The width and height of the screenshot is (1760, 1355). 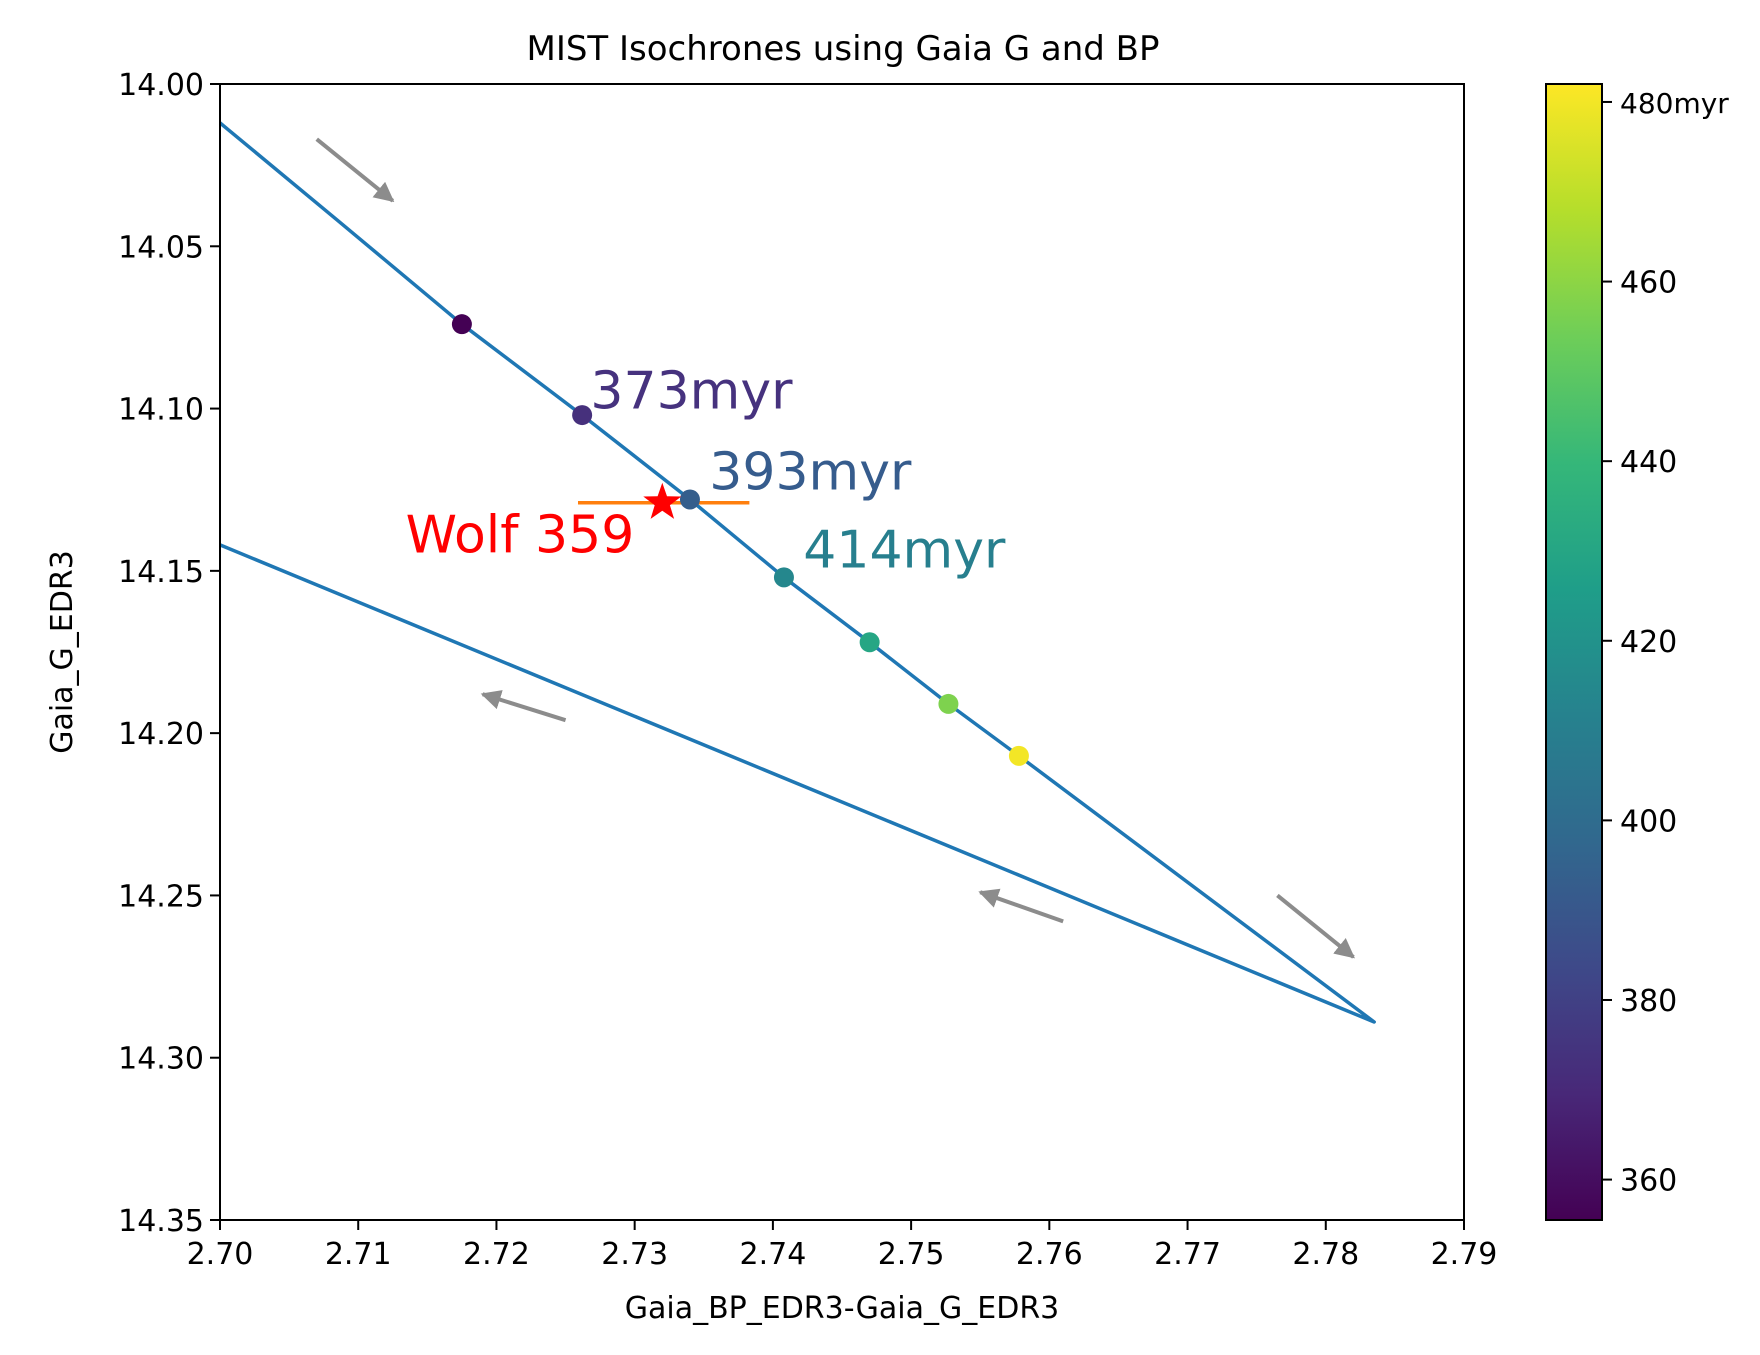 What do you see at coordinates (161, 85) in the screenshot?
I see `y-tick-label: 14.00` at bounding box center [161, 85].